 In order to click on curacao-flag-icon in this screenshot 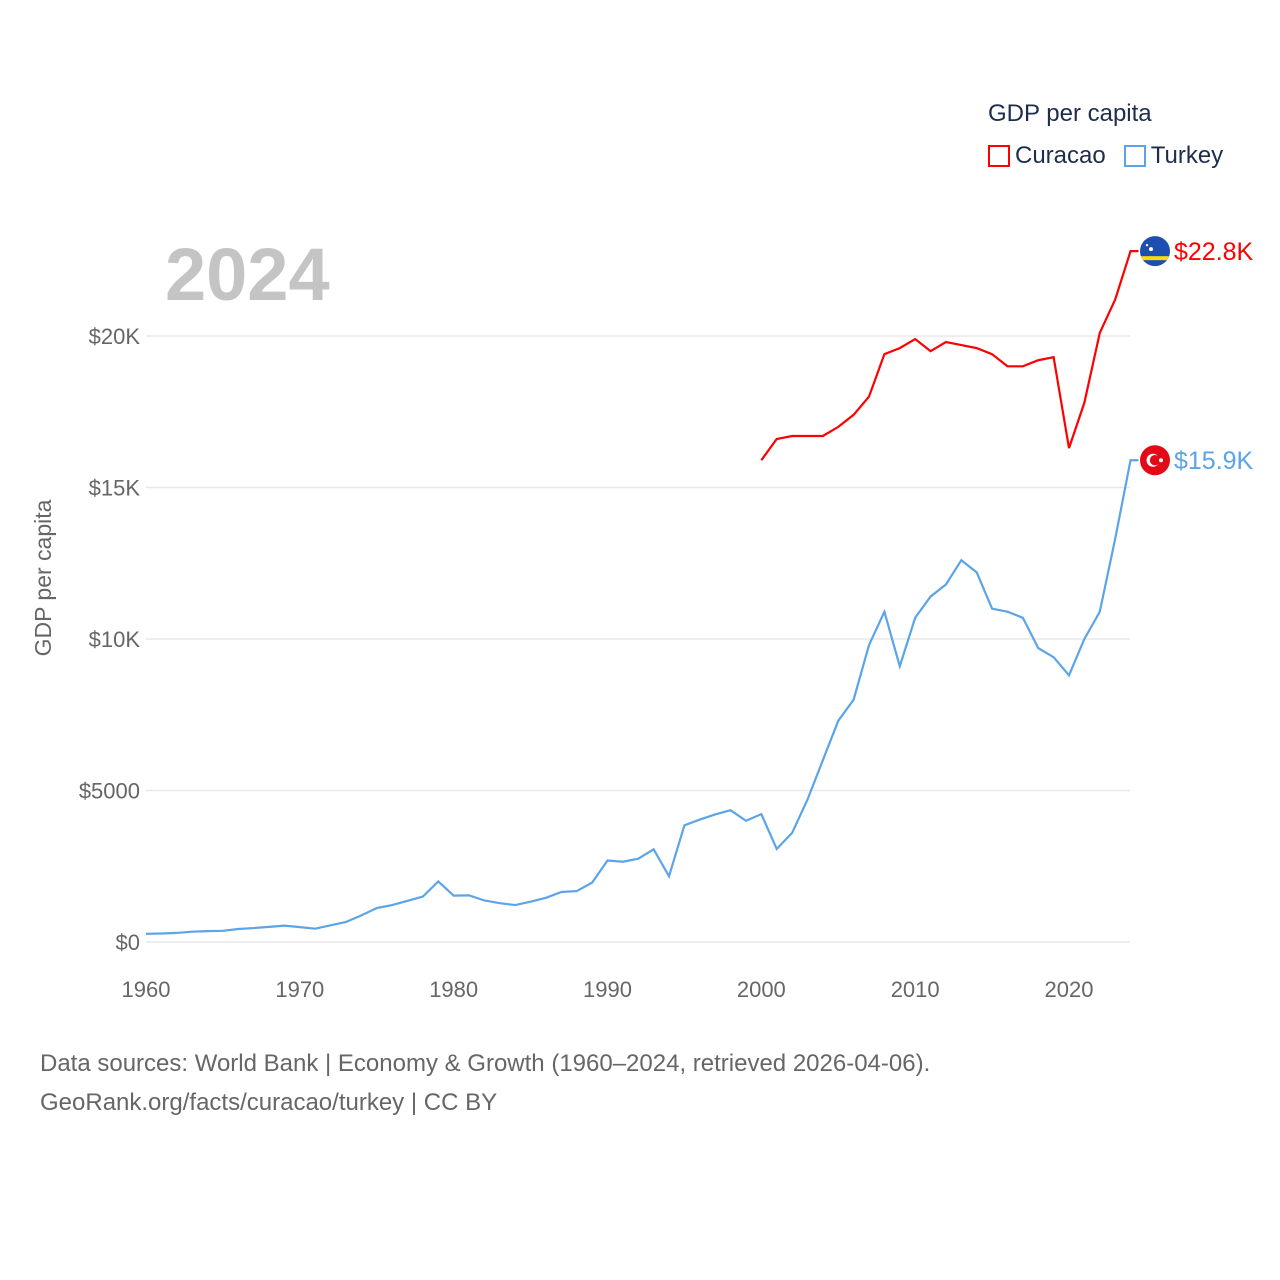, I will do `click(1155, 251)`.